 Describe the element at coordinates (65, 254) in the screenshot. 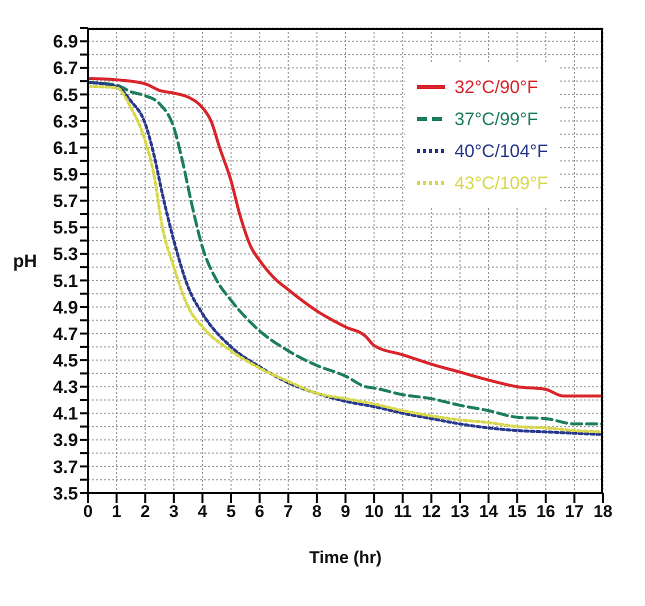

I see `y-tick-label: 5.3` at that location.